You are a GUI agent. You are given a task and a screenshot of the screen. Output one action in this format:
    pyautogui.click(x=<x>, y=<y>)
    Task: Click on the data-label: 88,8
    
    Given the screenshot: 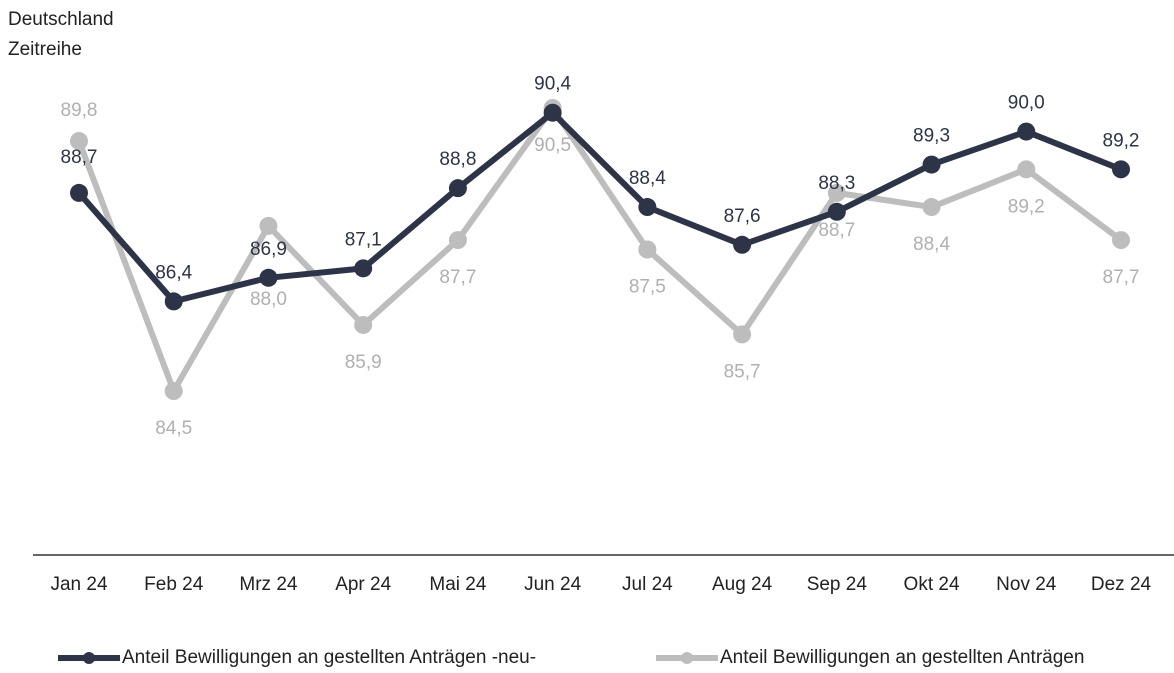 What is the action you would take?
    pyautogui.click(x=457, y=159)
    